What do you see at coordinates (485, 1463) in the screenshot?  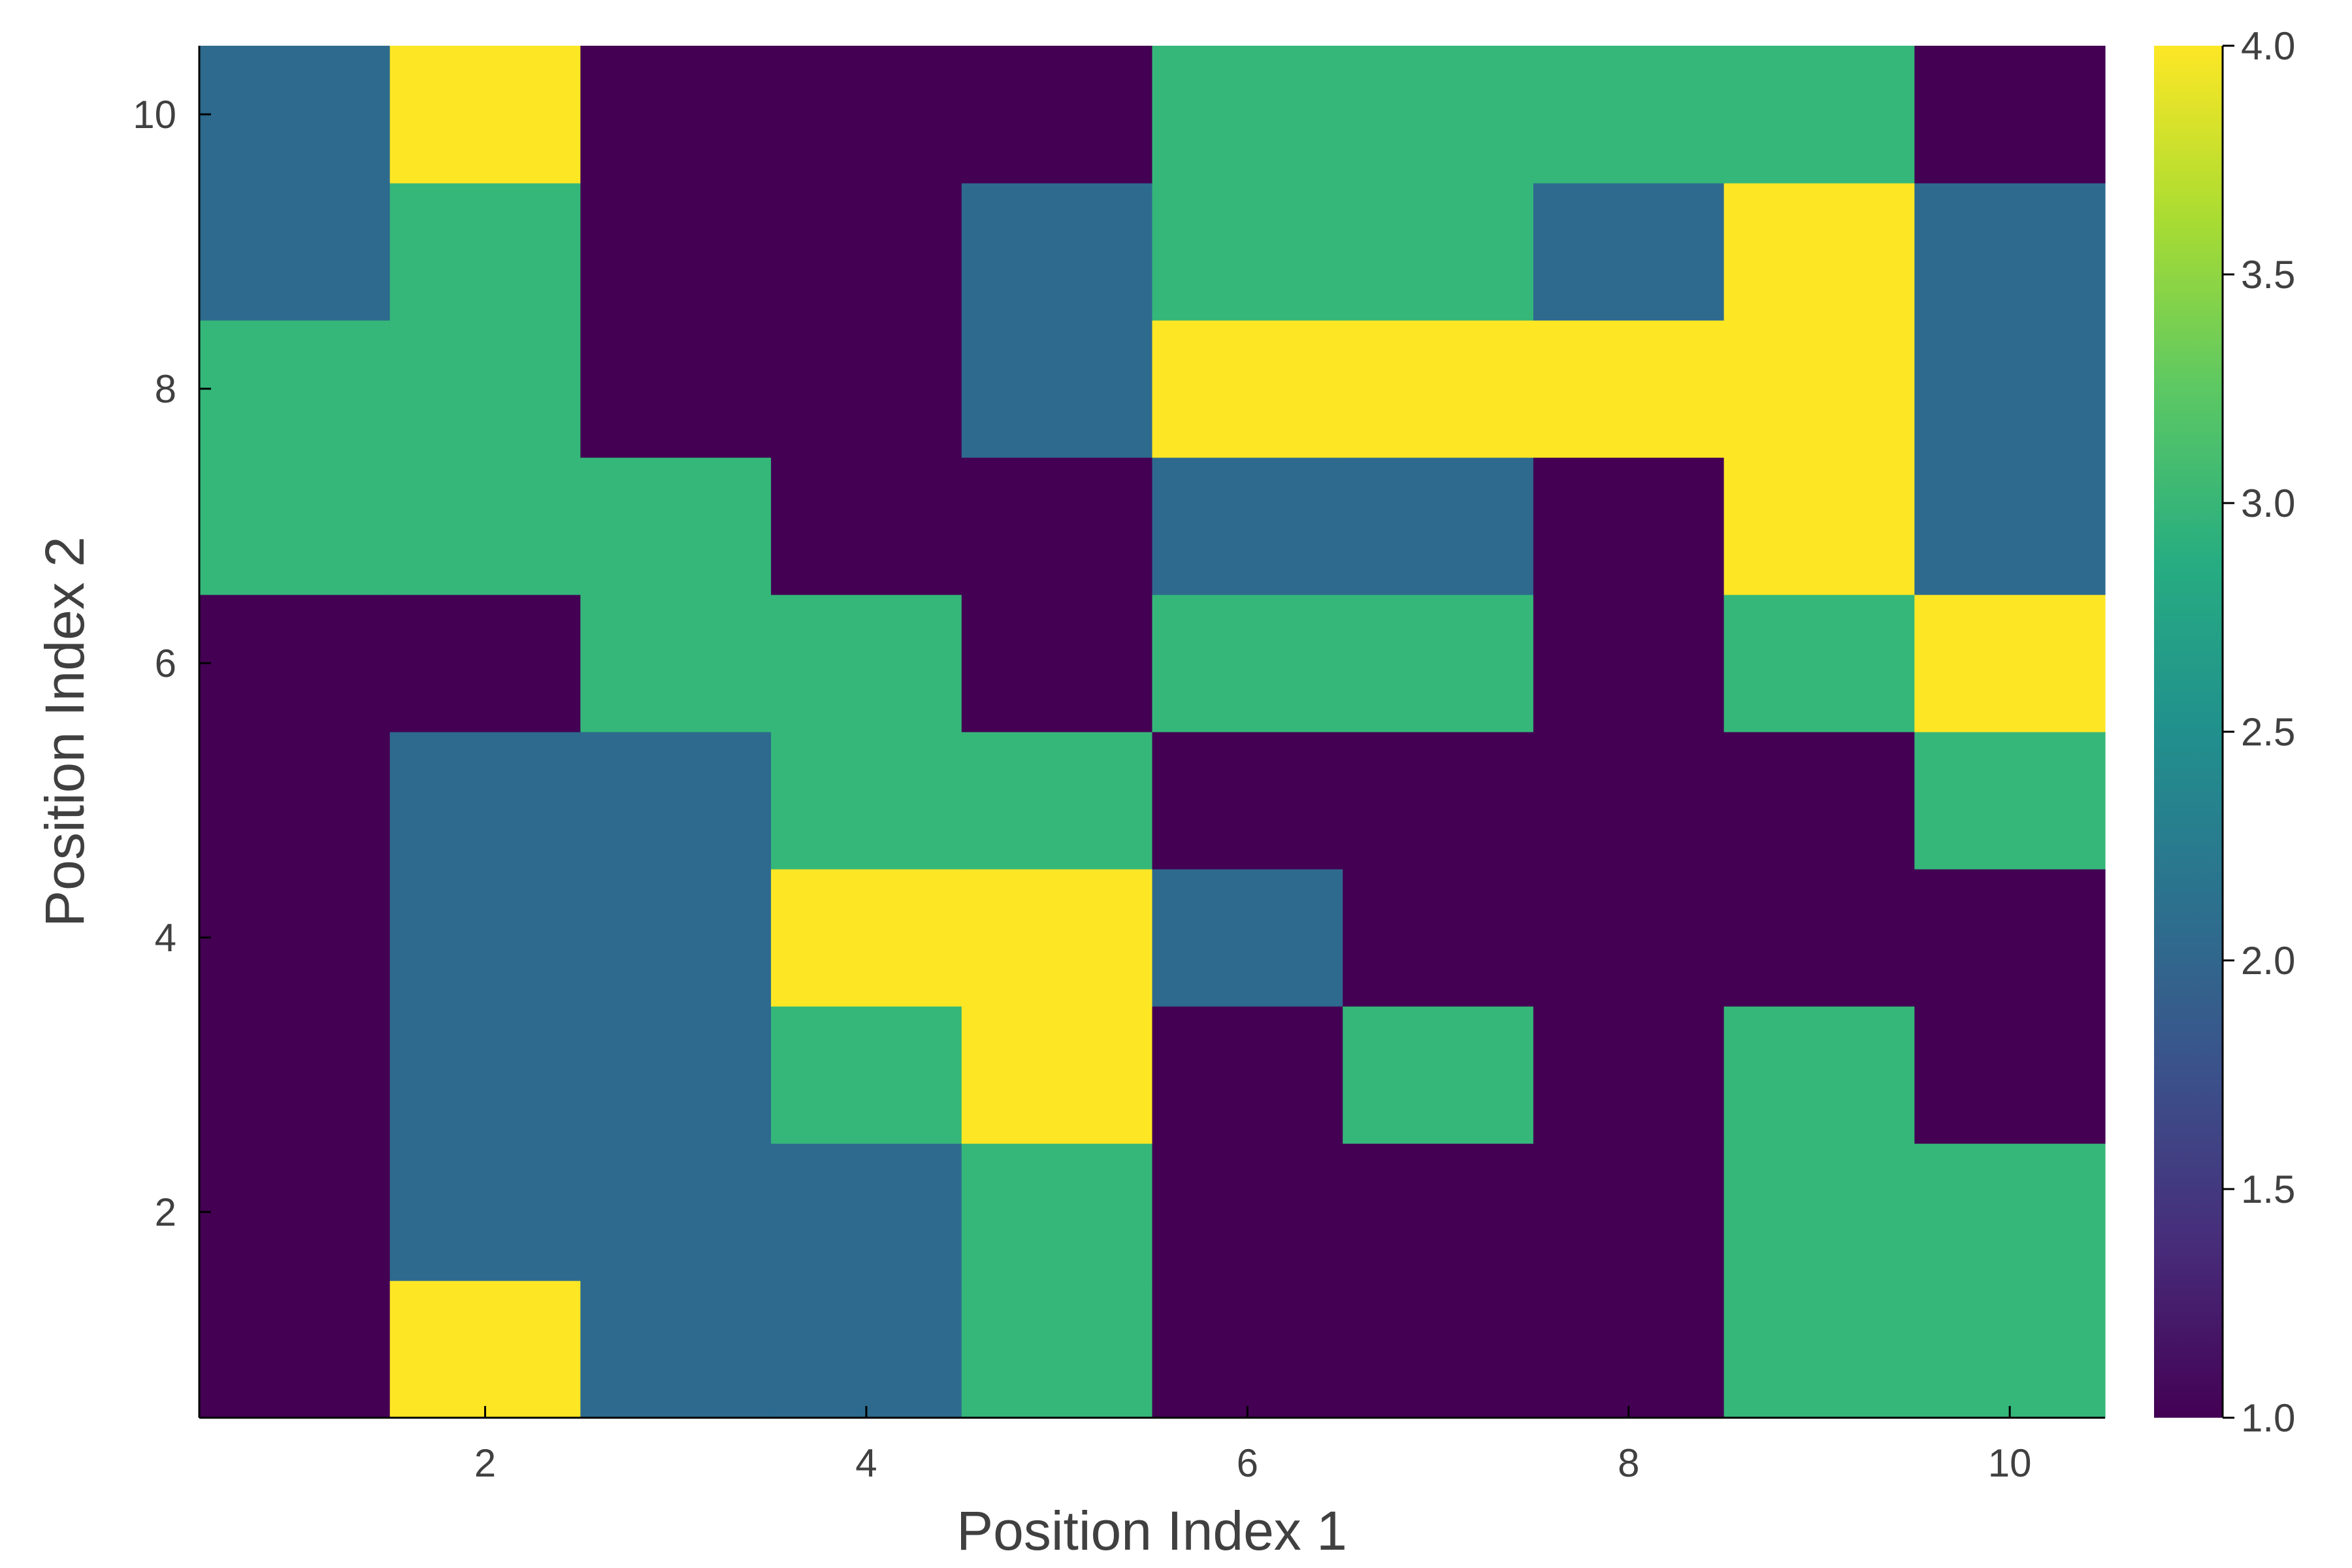 I see `x-tick-label: 2` at bounding box center [485, 1463].